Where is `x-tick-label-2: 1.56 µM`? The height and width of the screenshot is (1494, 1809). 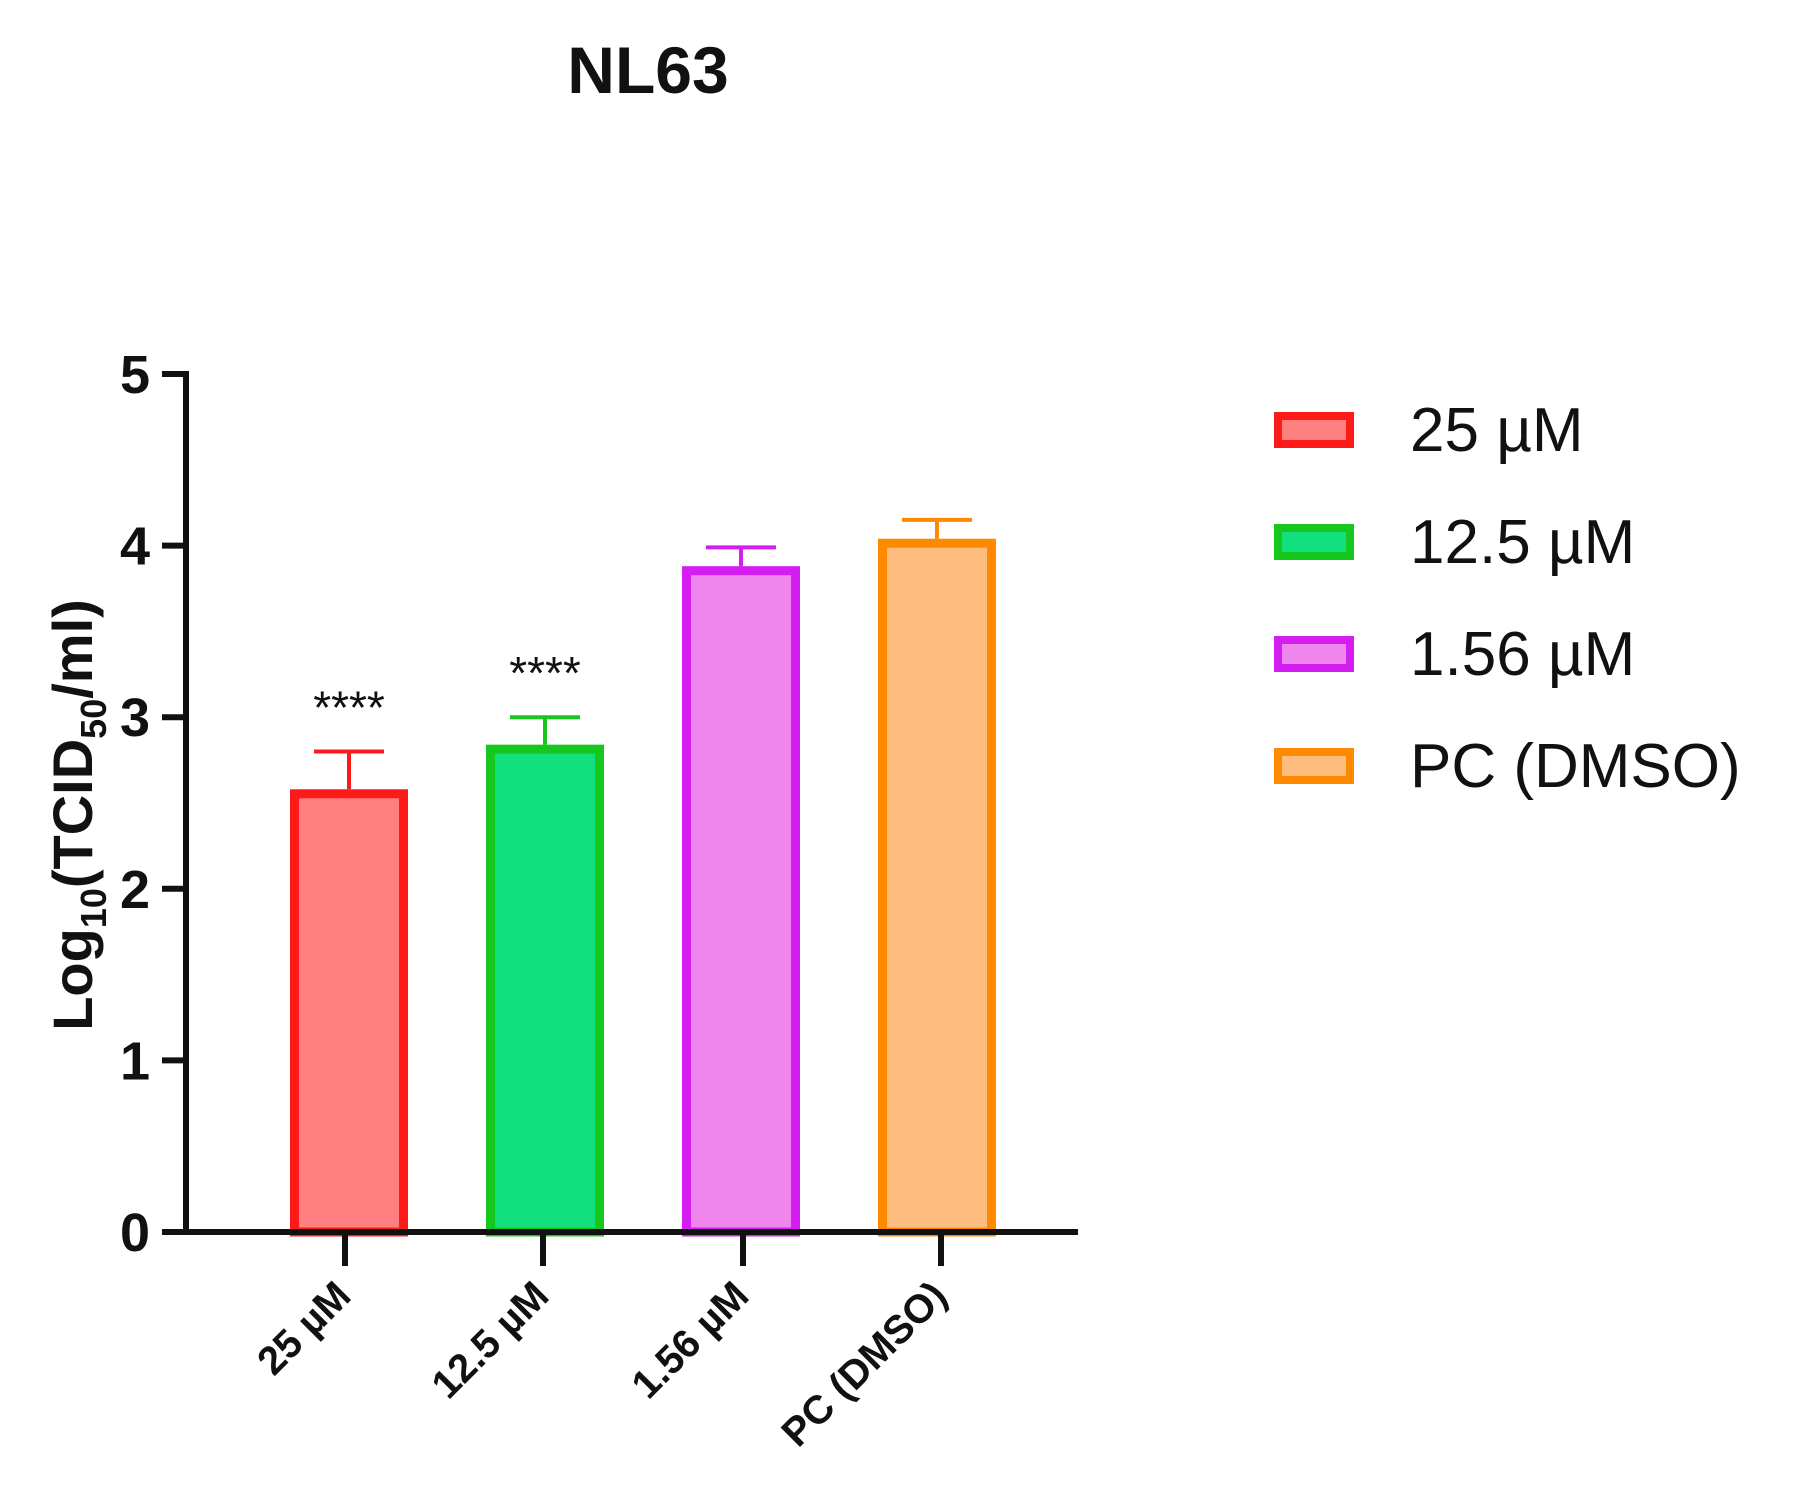 x-tick-label-2: 1.56 µM is located at coordinates (690, 1340).